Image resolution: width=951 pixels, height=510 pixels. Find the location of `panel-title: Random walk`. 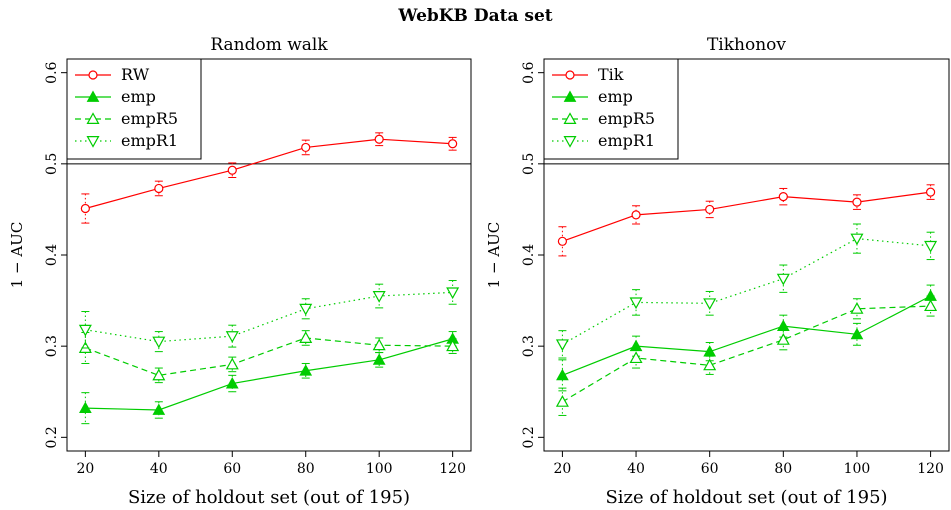

panel-title: Random walk is located at coordinates (269, 45).